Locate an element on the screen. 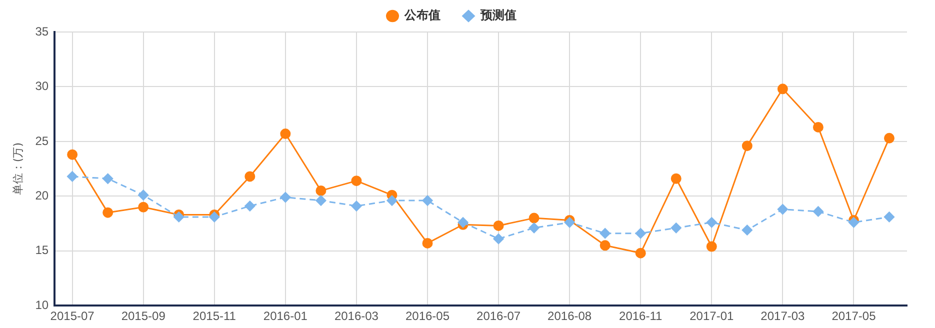 The width and height of the screenshot is (935, 328). x-tick-label: 2017-01 is located at coordinates (712, 316).